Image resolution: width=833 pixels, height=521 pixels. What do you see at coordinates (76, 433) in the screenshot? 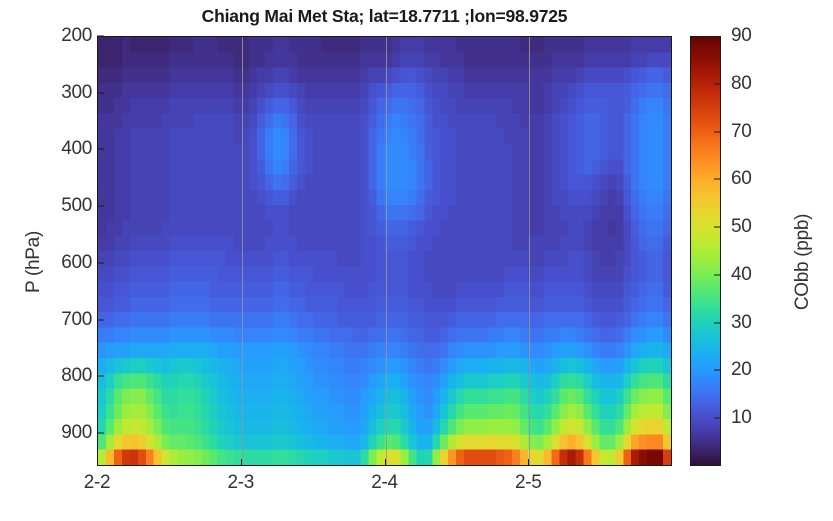
I see `y-tick-label: 900` at bounding box center [76, 433].